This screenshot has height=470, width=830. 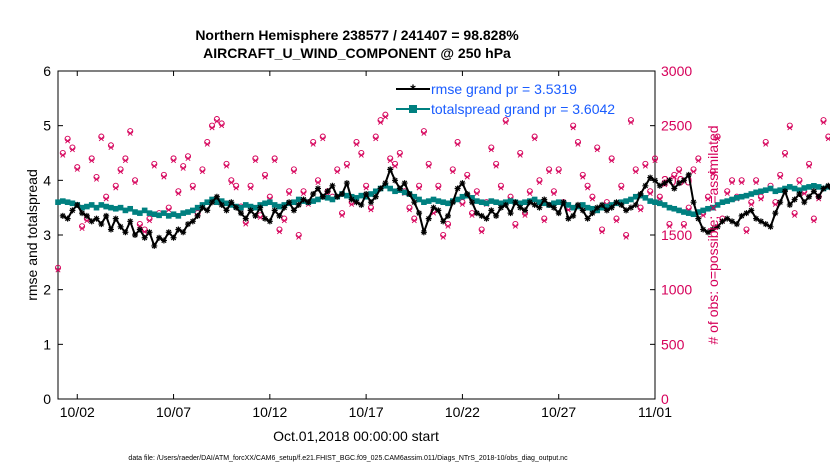 What do you see at coordinates (676, 290) in the screenshot?
I see `y-right-tick-label: 1000` at bounding box center [676, 290].